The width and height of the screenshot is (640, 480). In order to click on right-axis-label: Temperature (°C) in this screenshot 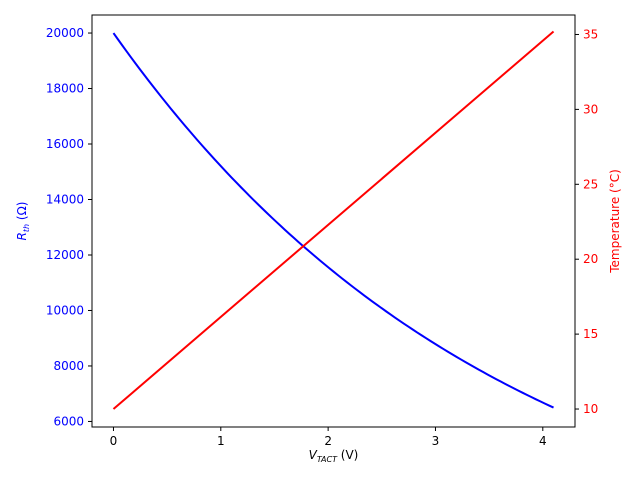, I will do `click(615, 221)`.